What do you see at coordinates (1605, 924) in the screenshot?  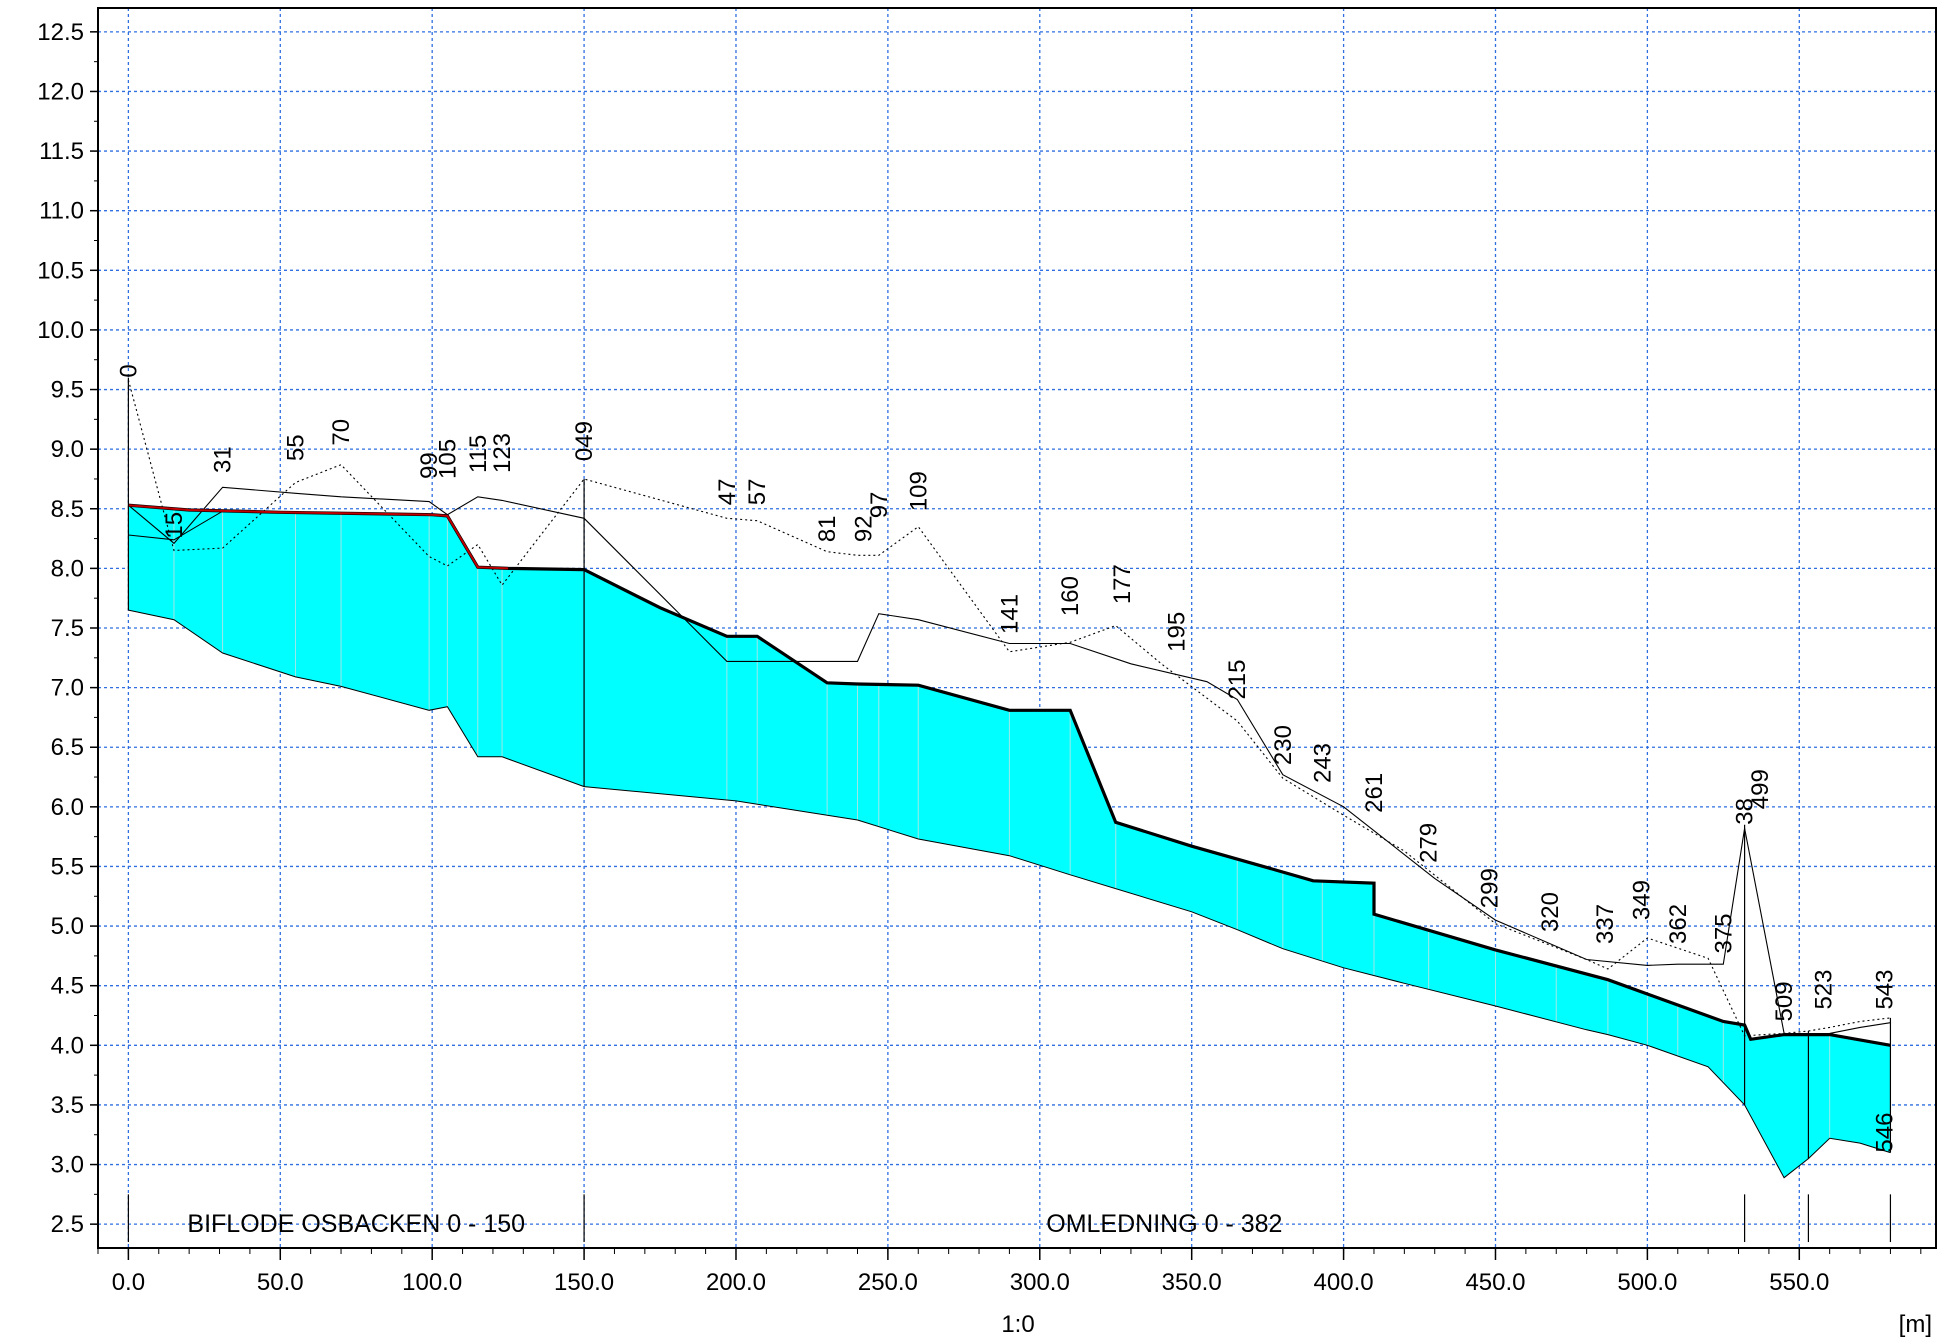 I see `section-label: 337` at bounding box center [1605, 924].